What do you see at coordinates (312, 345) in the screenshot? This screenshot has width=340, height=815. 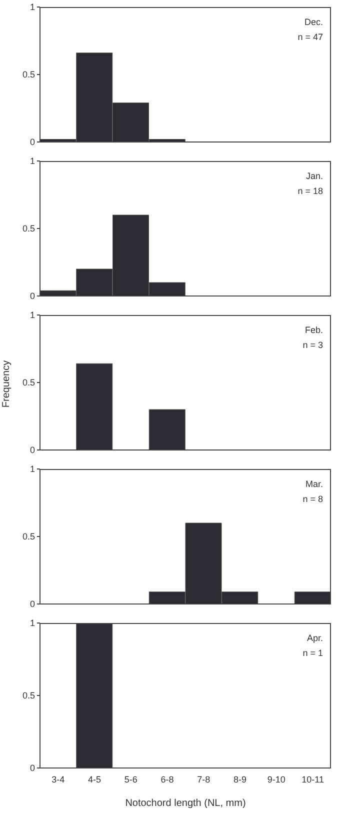 I see `annotation: n = 3` at bounding box center [312, 345].